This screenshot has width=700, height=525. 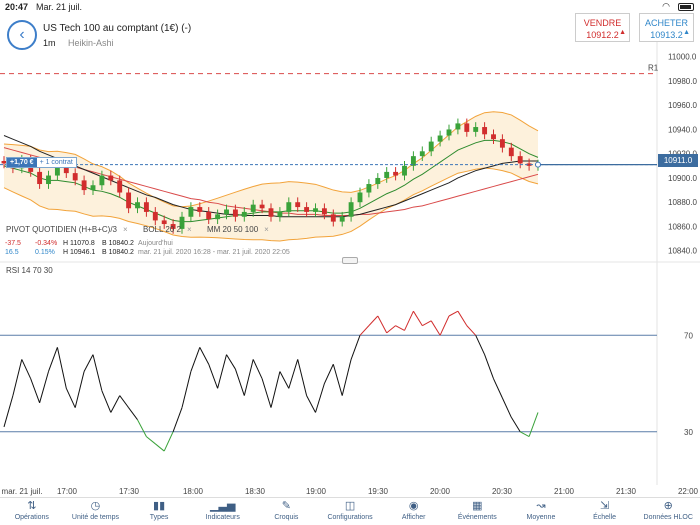 I want to click on back-button: ‹, so click(x=22, y=35).